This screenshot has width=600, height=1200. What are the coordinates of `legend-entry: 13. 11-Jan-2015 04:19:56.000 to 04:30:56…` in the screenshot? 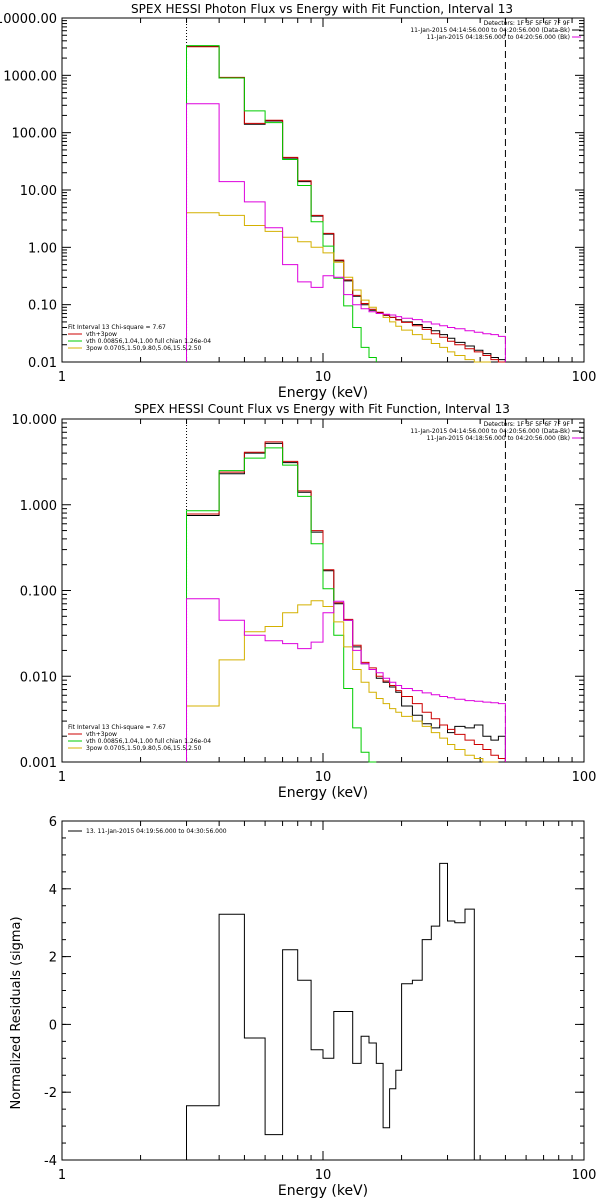 It's located at (156, 831).